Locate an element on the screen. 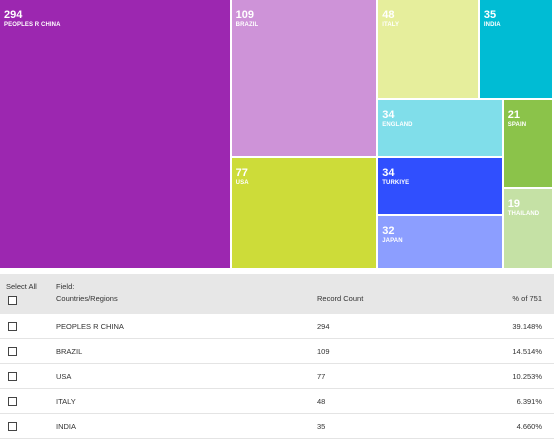  record-count-header: Record Count is located at coordinates (340, 298).